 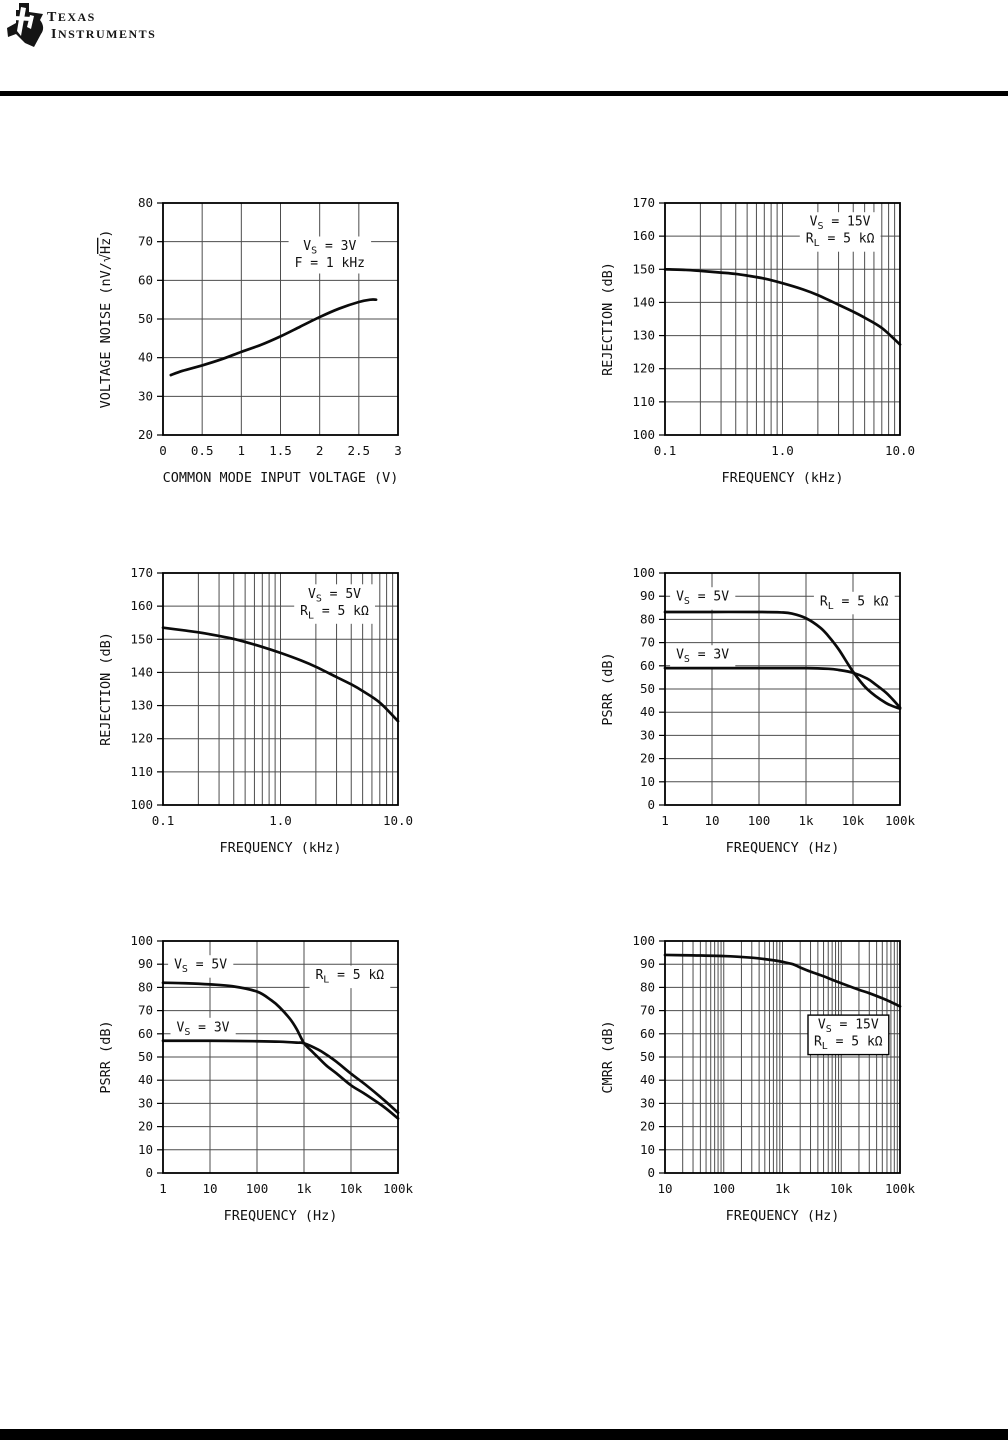 What do you see at coordinates (106, 319) in the screenshot?
I see `y-axis-title: VOLTAGE NOISE (nV/√Hz)` at bounding box center [106, 319].